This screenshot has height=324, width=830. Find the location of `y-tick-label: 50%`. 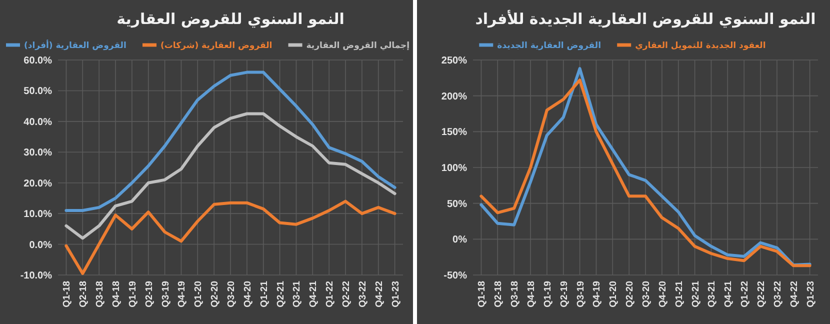

y-tick-label: 50% is located at coordinates (457, 204).